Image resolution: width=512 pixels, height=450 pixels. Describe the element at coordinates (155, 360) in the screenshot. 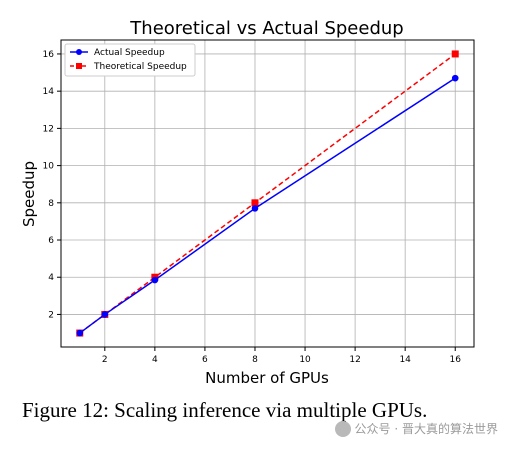

I see `x-tick-label: 4` at that location.